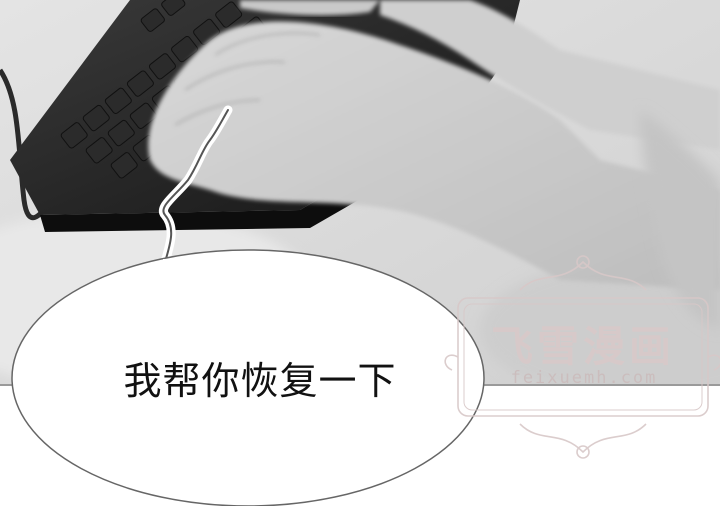 Image resolution: width=720 pixels, height=506 pixels. I want to click on watermark-url: feixuemh.com, so click(584, 378).